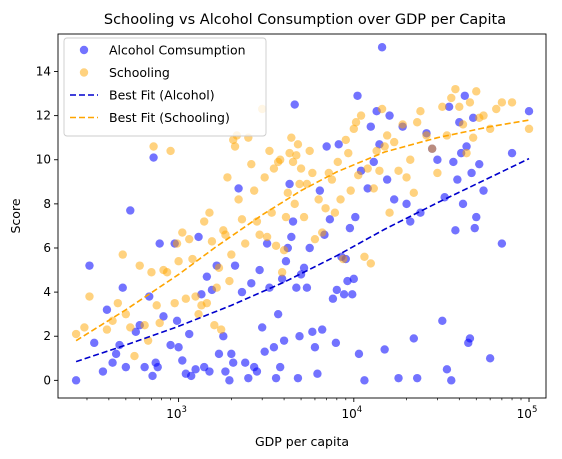 The image size is (562, 459). Describe the element at coordinates (139, 72) in the screenshot. I see `legend-label-schooling: Schooling` at that location.